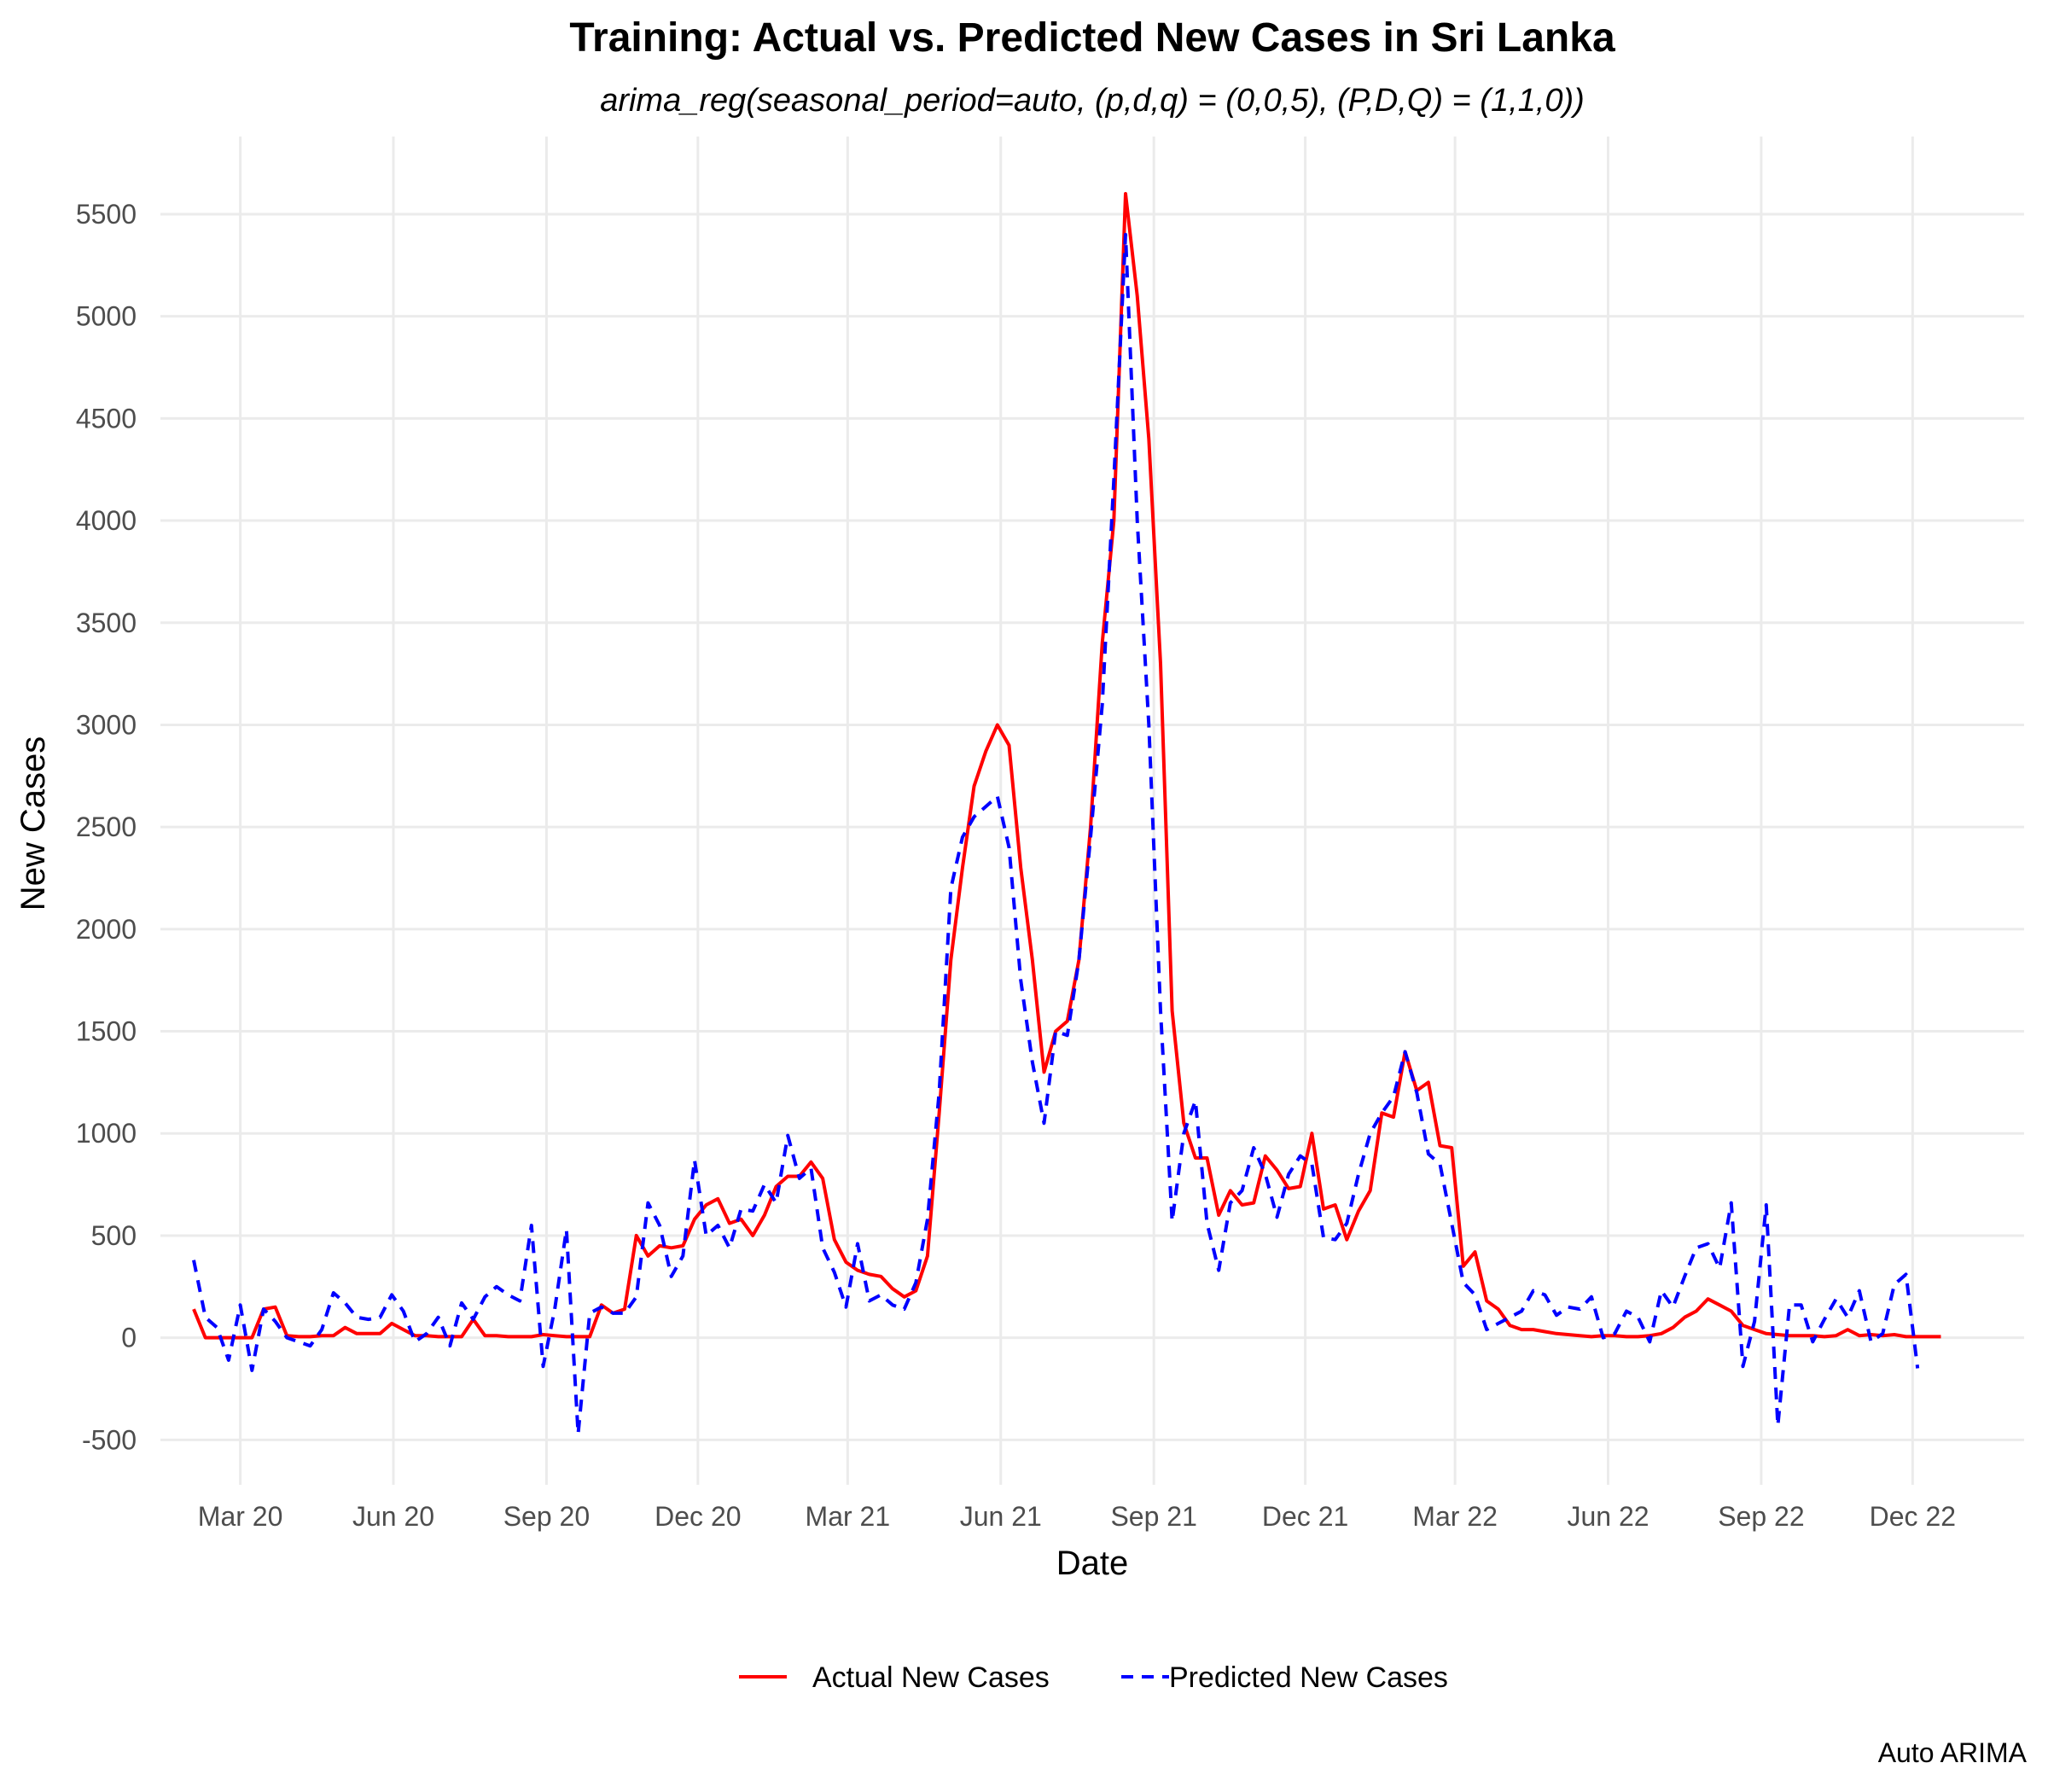 The image size is (2048, 1792). Describe the element at coordinates (1455, 1516) in the screenshot. I see `x-tick-label: Mar 22` at that location.